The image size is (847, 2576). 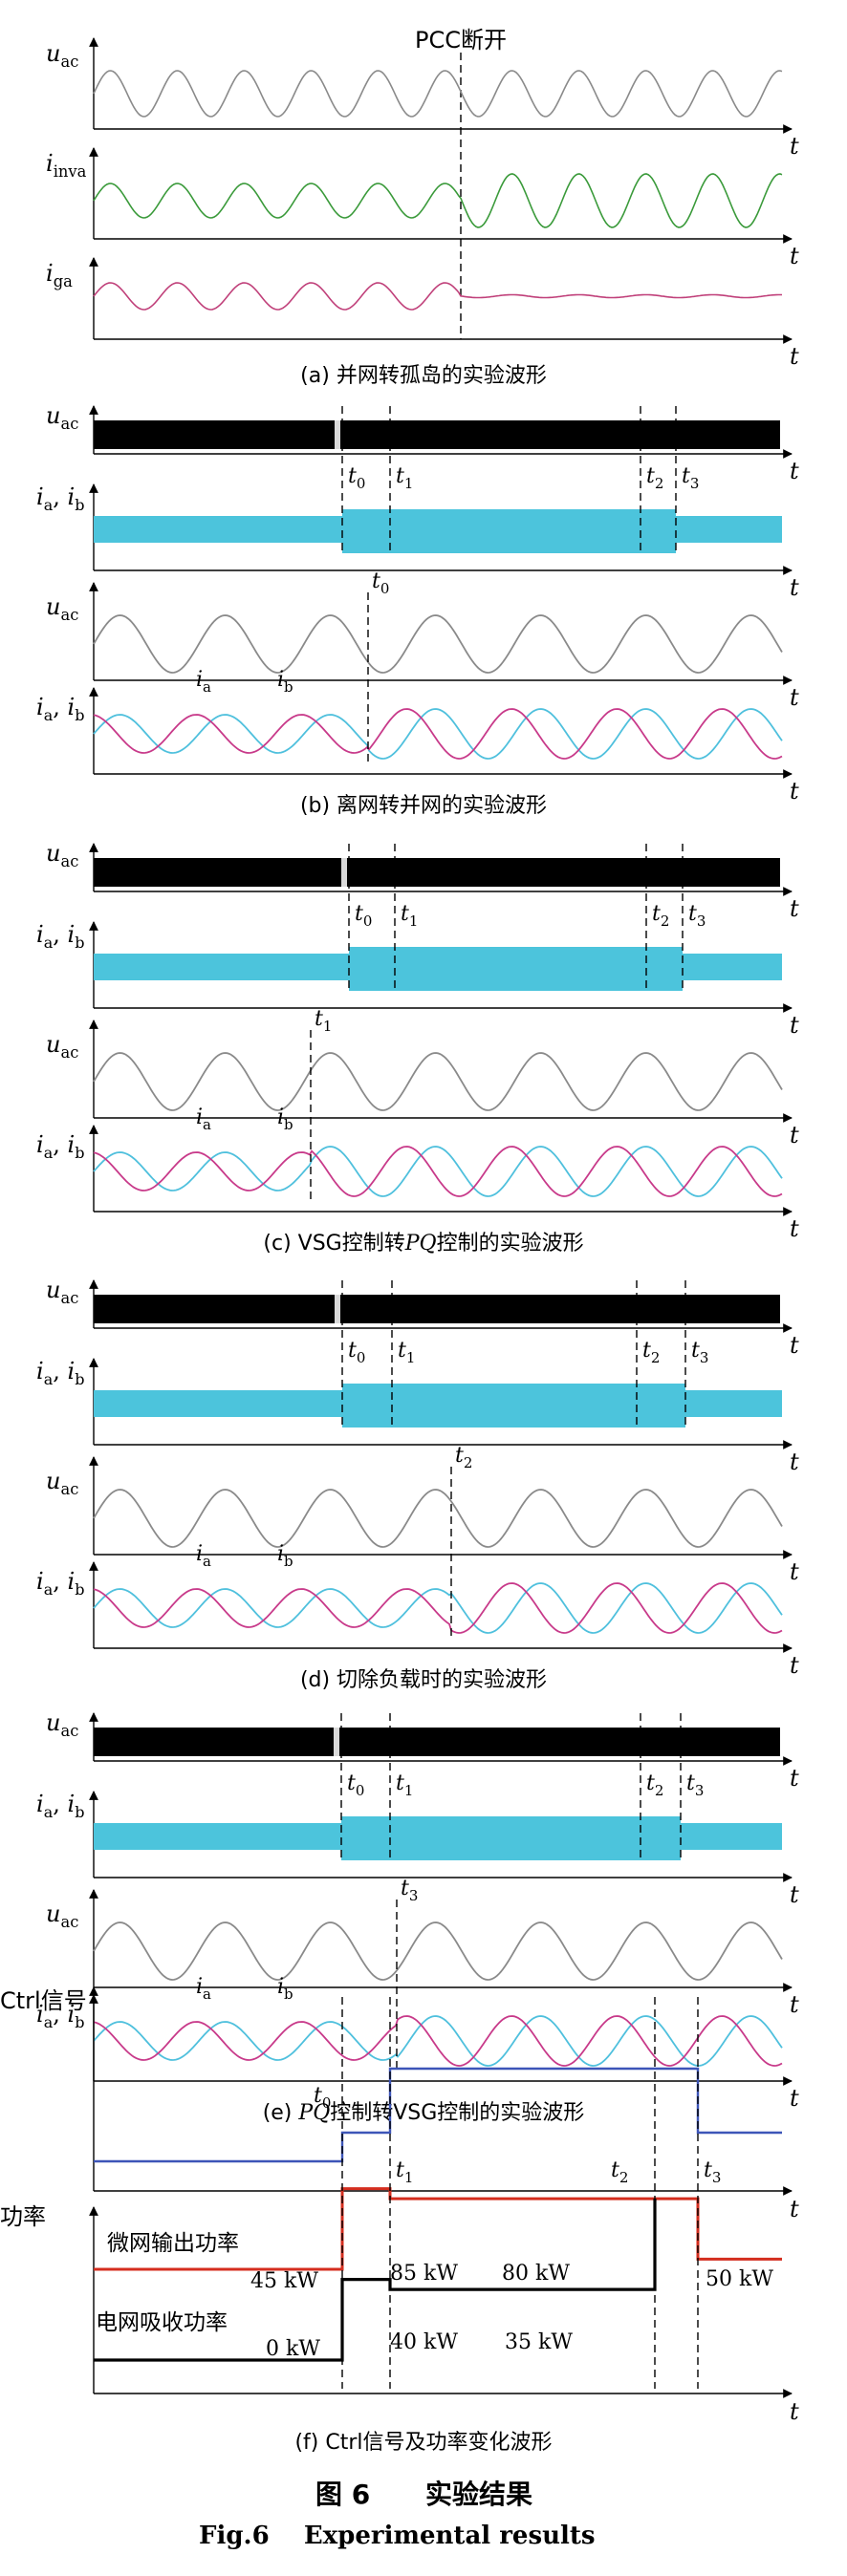 I want to click on band-iab-label-ib: i, so click(x=72, y=1371).